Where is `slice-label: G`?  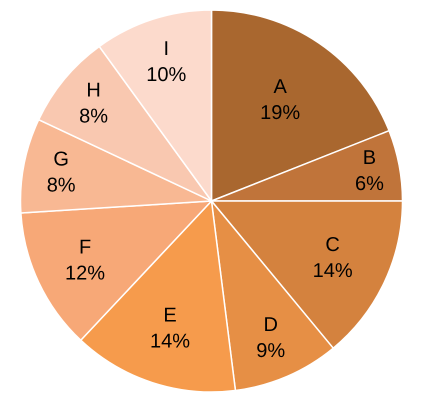
slice-label: G is located at coordinates (61, 159).